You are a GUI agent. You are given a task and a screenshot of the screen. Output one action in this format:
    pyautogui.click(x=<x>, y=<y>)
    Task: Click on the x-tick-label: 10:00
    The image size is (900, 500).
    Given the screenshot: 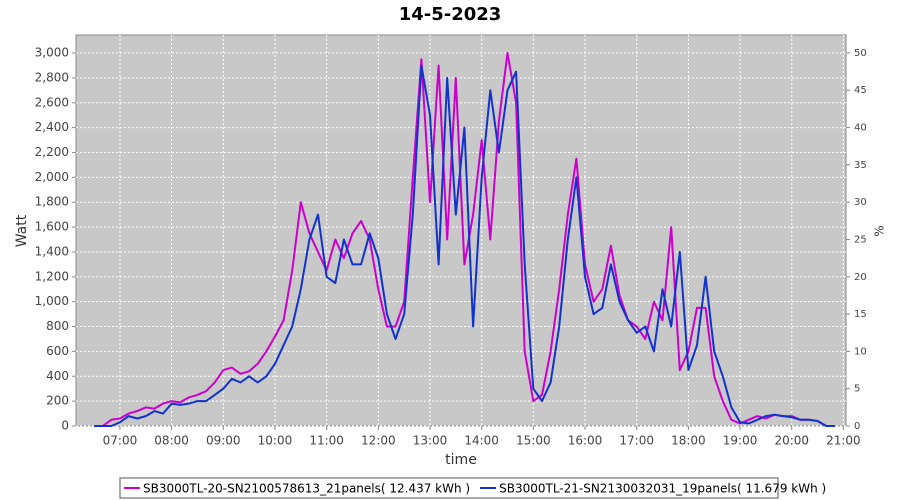 What is the action you would take?
    pyautogui.click(x=275, y=441)
    